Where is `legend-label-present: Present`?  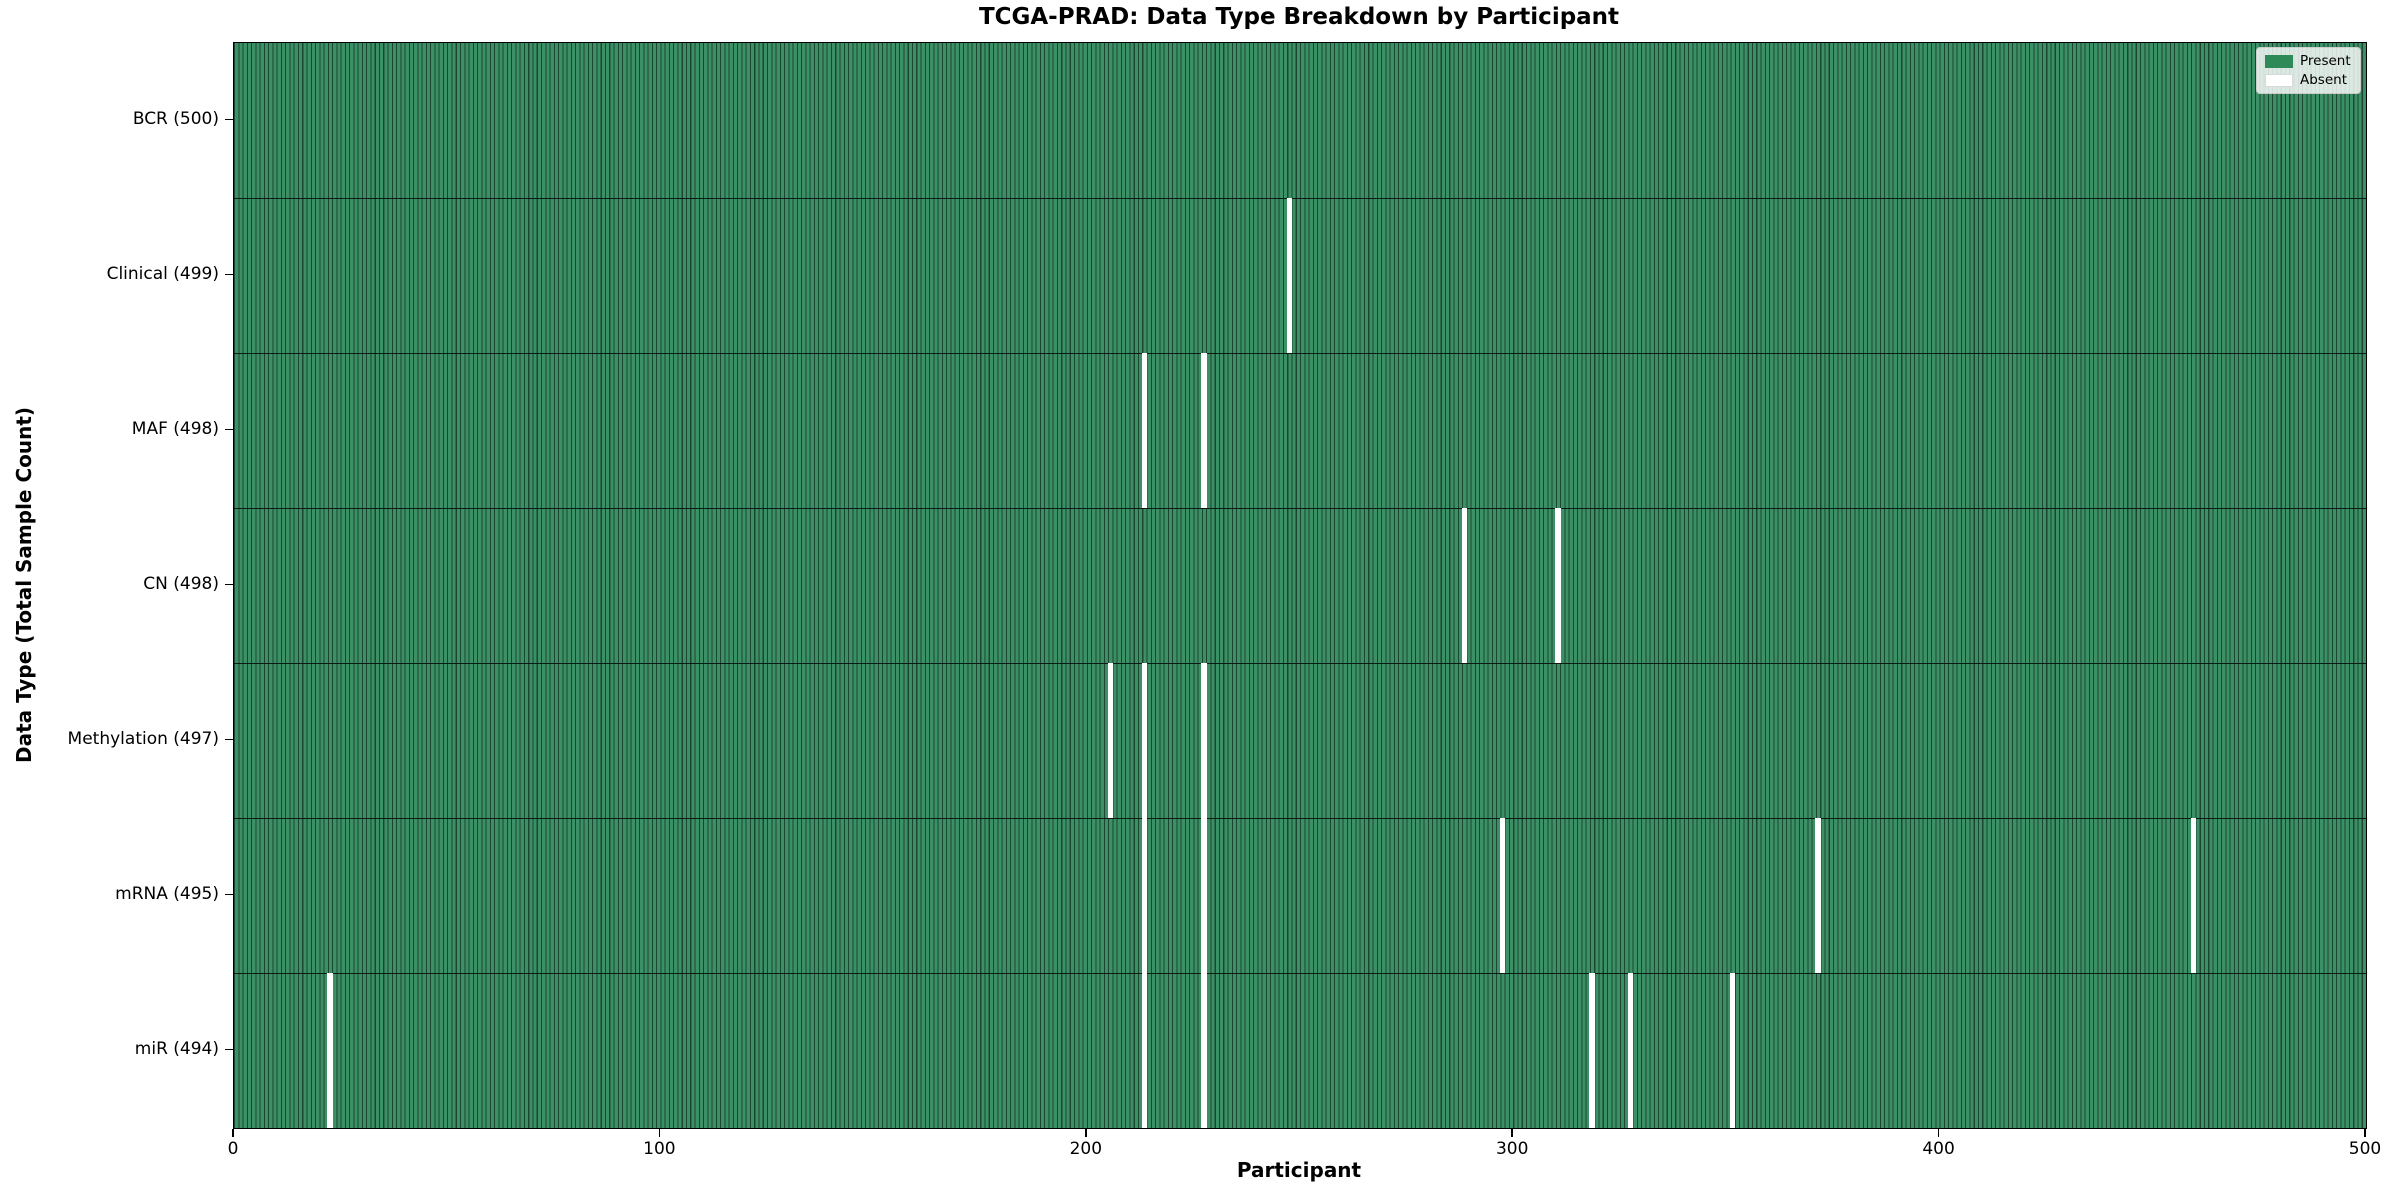 legend-label-present: Present is located at coordinates (2325, 61).